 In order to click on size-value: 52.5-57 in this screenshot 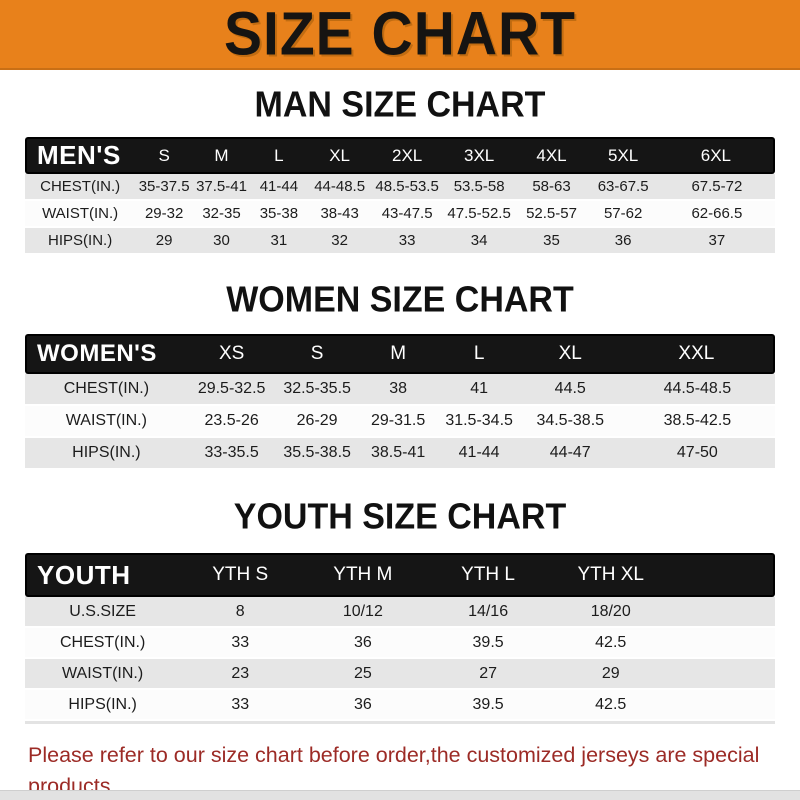, I will do `click(551, 214)`.